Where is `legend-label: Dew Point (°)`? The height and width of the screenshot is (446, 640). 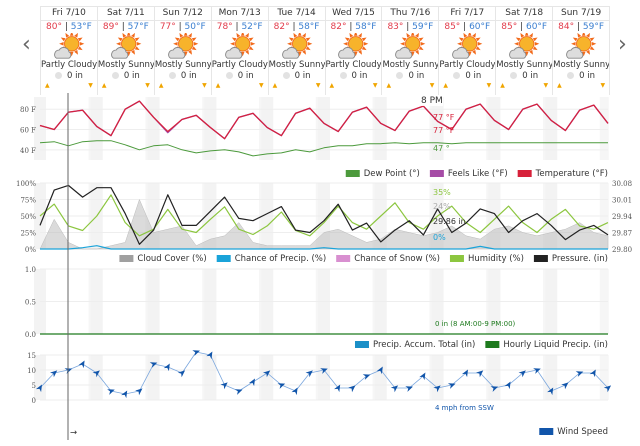
legend-label: Dew Point (°) is located at coordinates (392, 174).